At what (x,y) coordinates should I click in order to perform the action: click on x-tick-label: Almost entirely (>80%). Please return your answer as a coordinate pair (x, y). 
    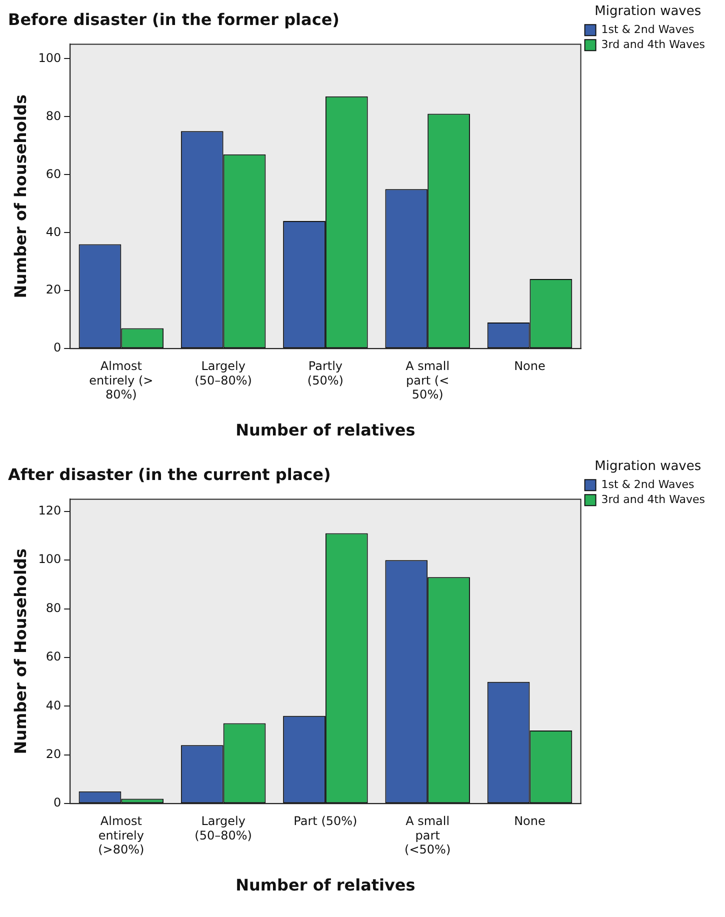
    Looking at the image, I should click on (121, 835).